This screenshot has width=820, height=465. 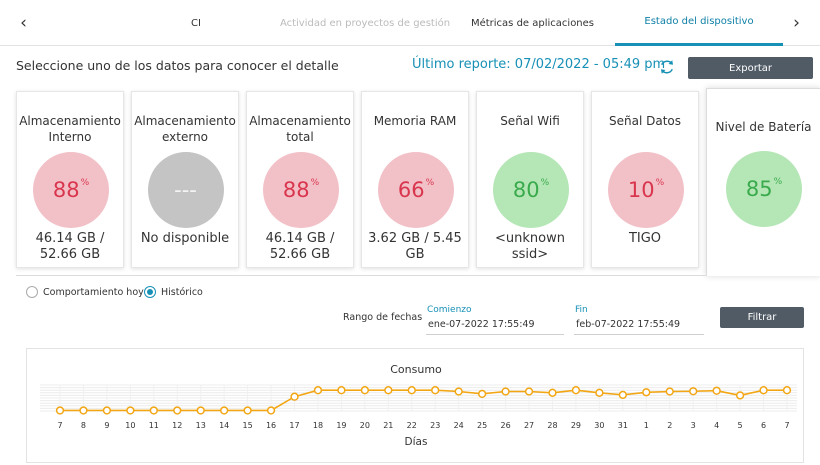 I want to click on percent-circle: 10%, so click(x=646, y=190).